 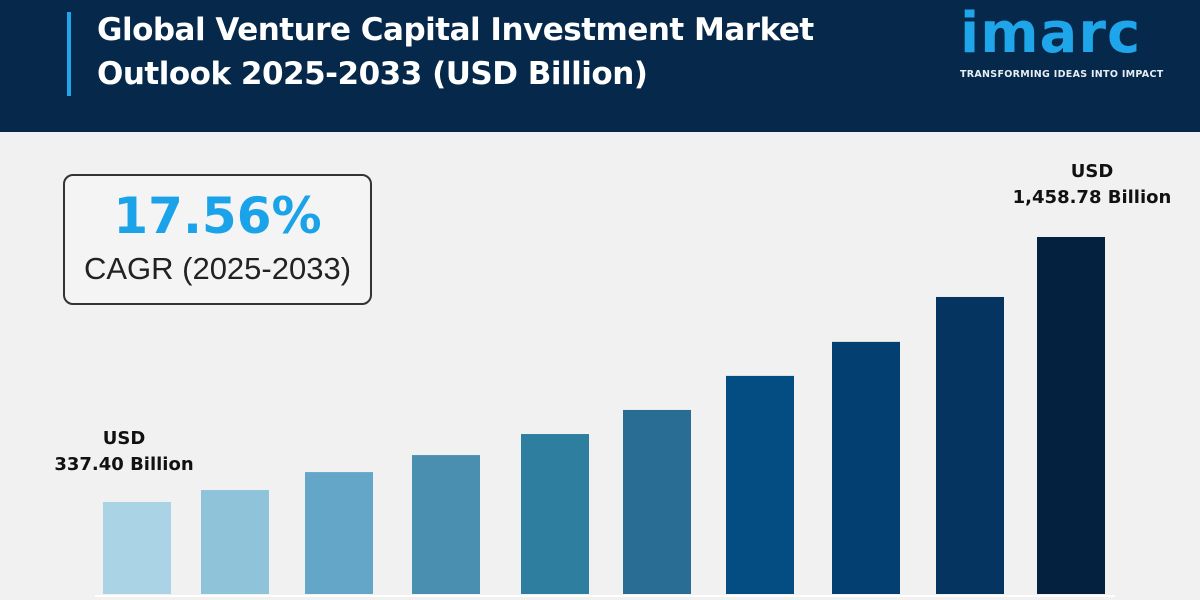 I want to click on title-accent-bar, so click(x=69, y=54).